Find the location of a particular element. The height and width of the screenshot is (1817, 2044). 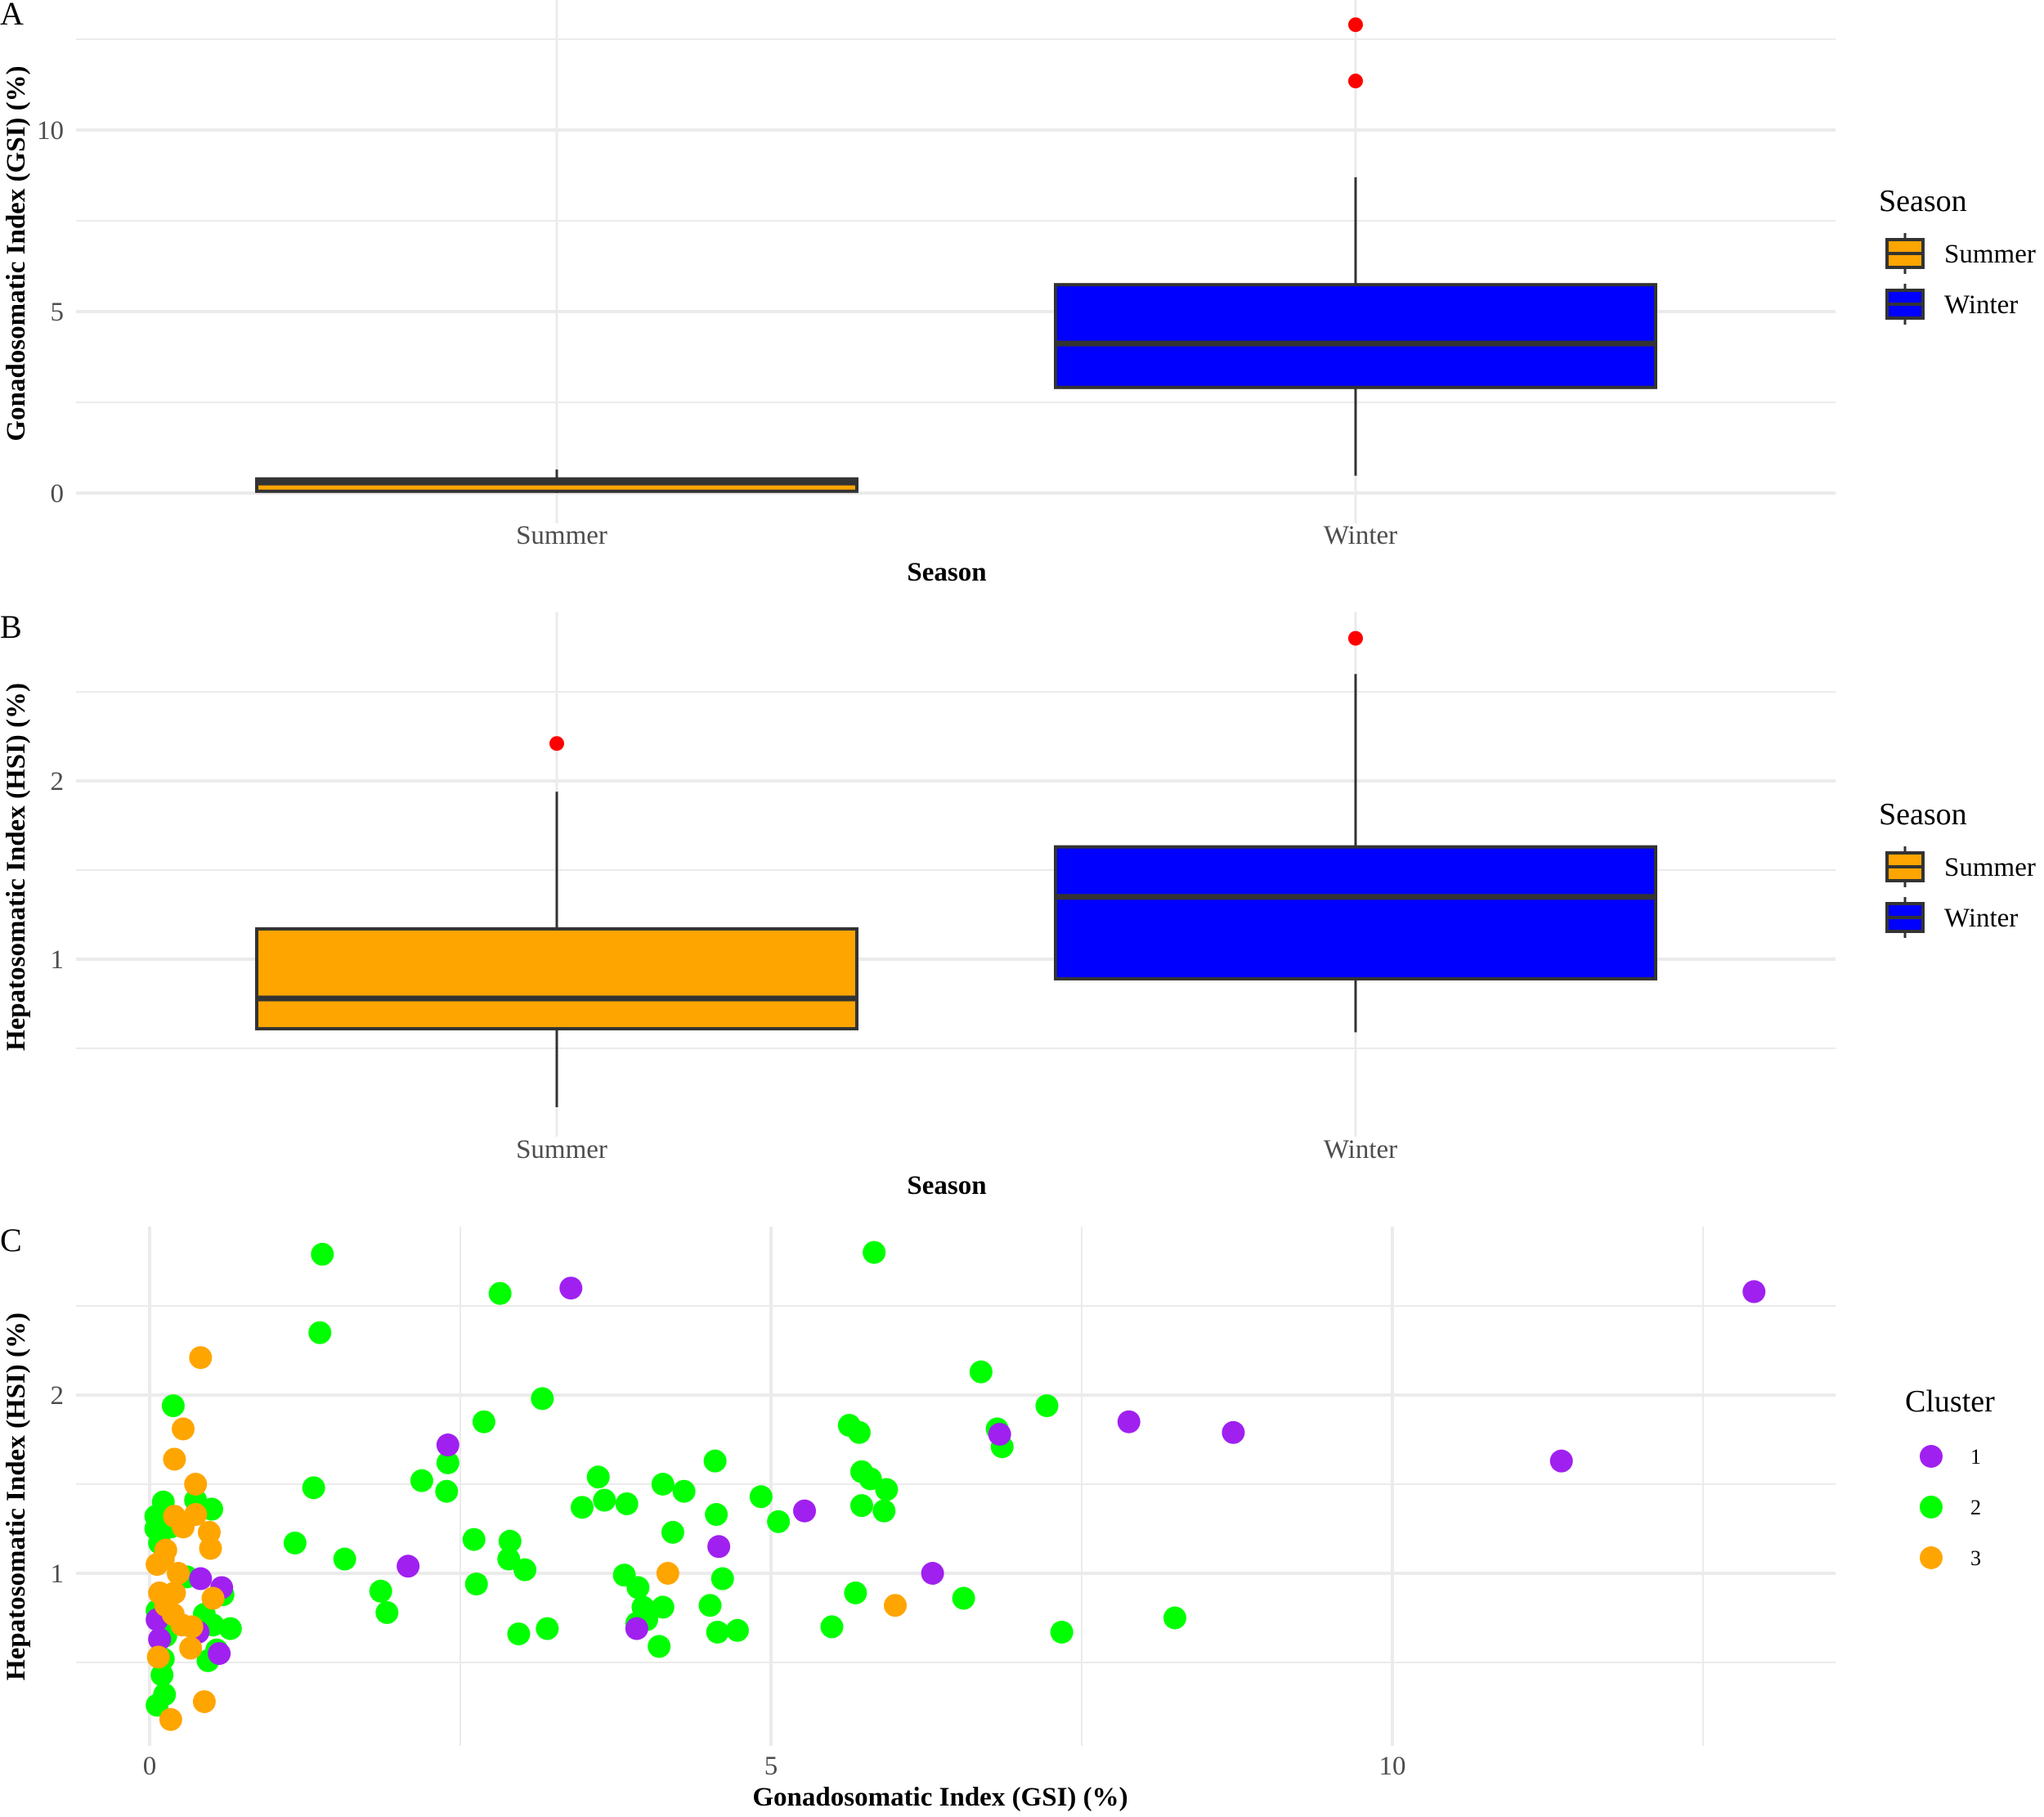

x-tick-label: Summer is located at coordinates (562, 1149).